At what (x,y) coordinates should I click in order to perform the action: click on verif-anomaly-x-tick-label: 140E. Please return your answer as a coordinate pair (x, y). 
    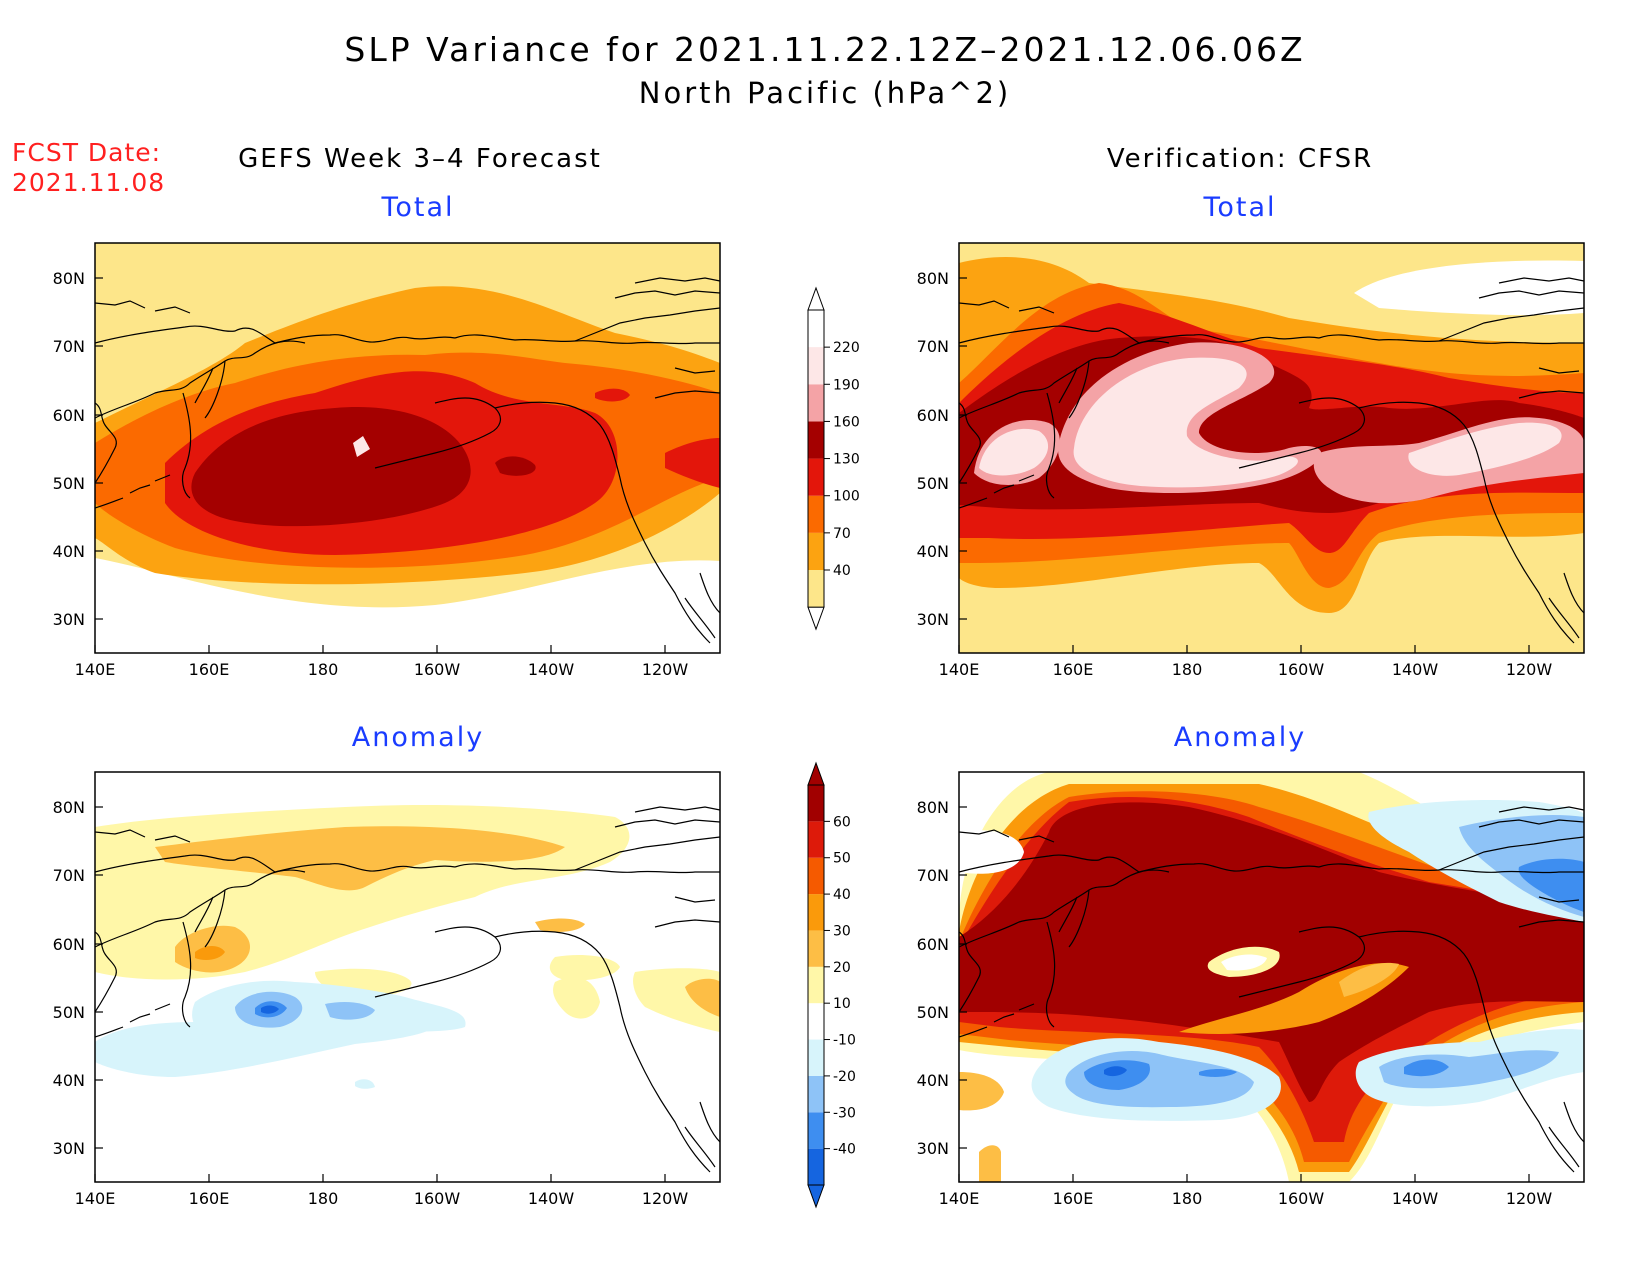
    Looking at the image, I should click on (959, 1198).